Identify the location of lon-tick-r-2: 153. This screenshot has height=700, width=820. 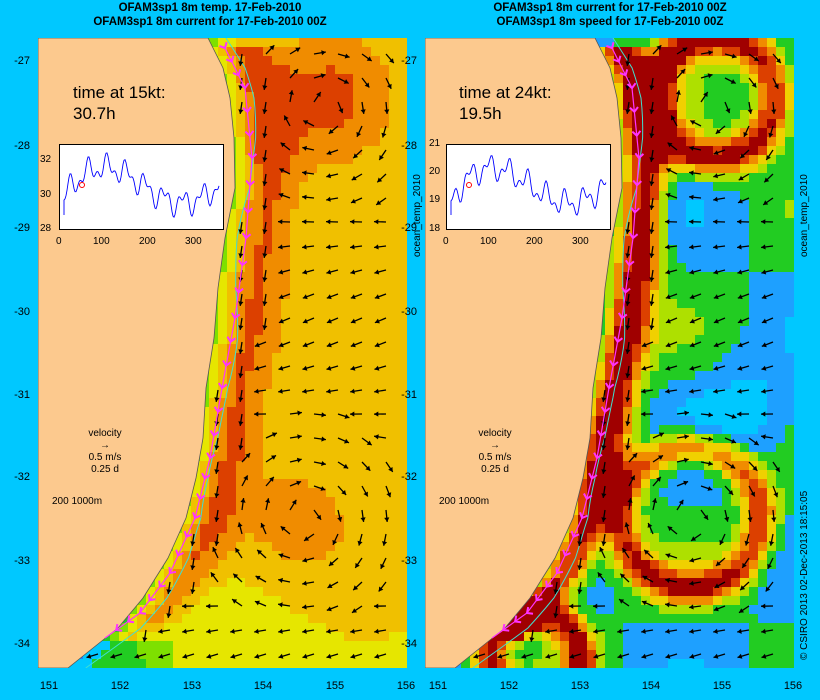
(580, 686).